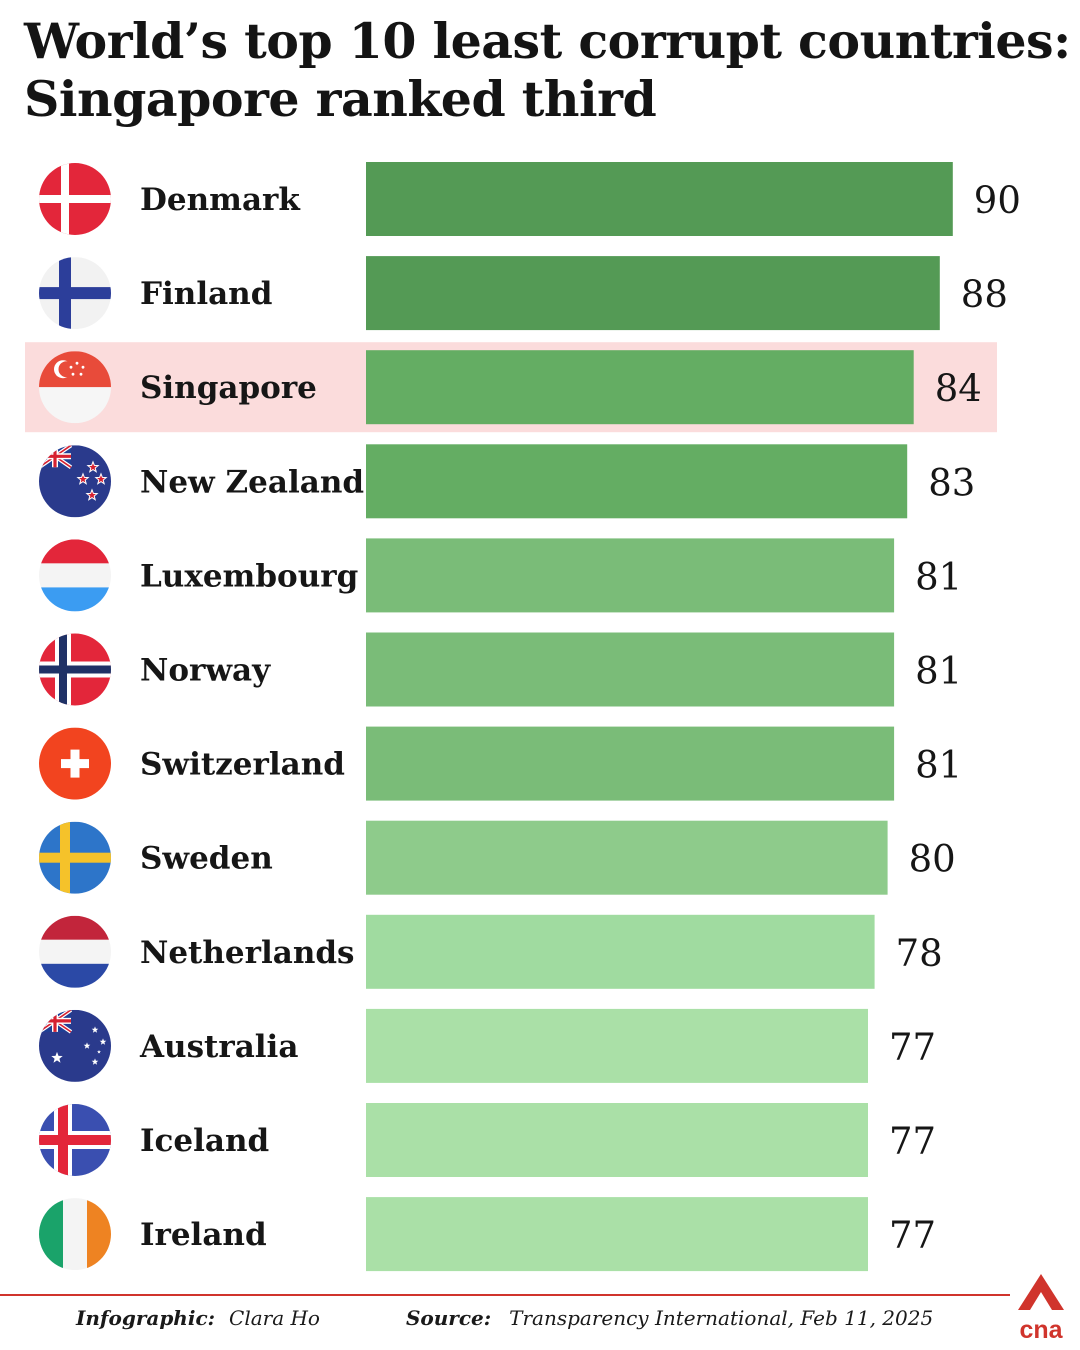 This screenshot has height=1350, width=1080. What do you see at coordinates (984, 294) in the screenshot?
I see `value-label: 88` at bounding box center [984, 294].